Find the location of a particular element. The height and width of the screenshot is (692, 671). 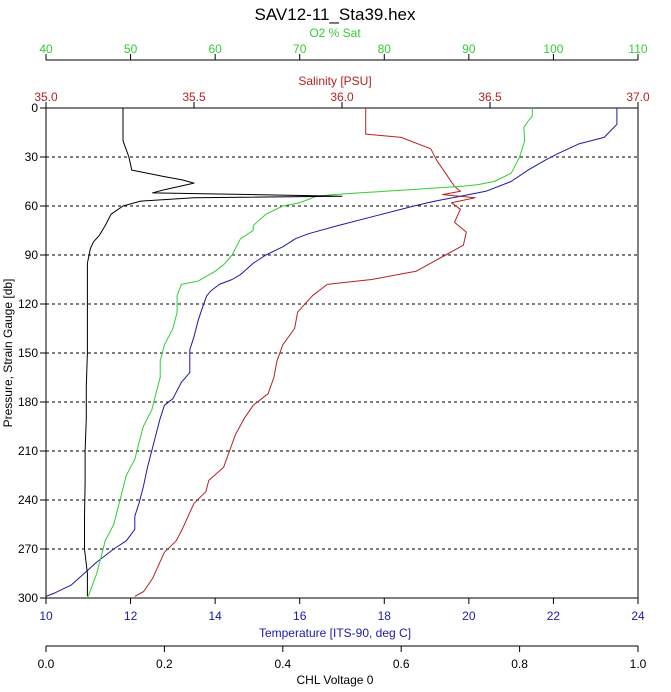

chl-axis: 0.0 0.2 0.4 0.6 0.8 1.0 CHL Voltage 0 is located at coordinates (342, 666).